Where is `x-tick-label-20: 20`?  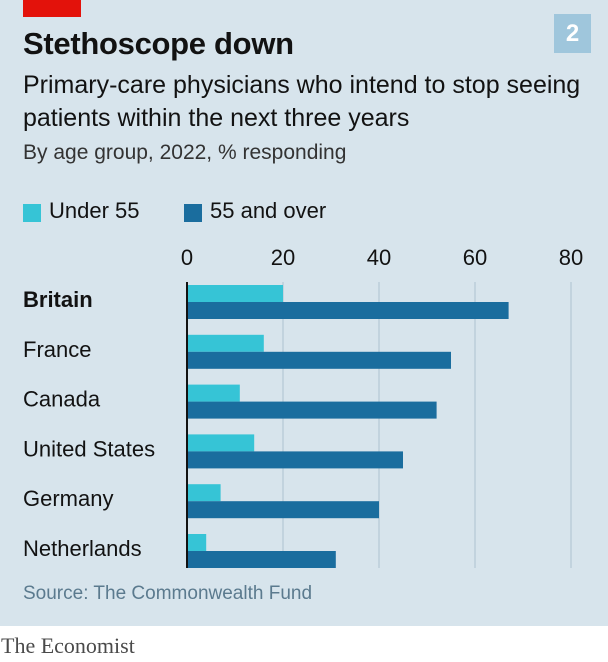
x-tick-label-20: 20 is located at coordinates (283, 257).